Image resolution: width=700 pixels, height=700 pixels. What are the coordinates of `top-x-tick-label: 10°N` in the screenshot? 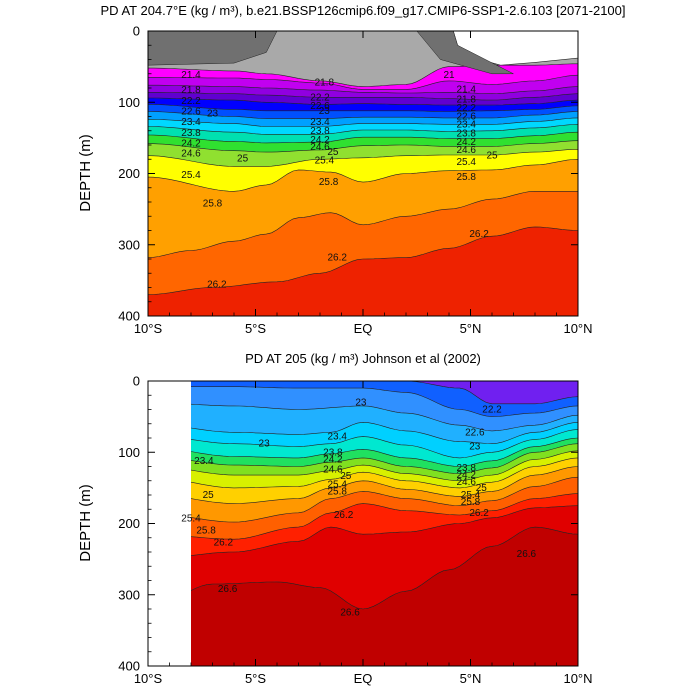 It's located at (577, 328).